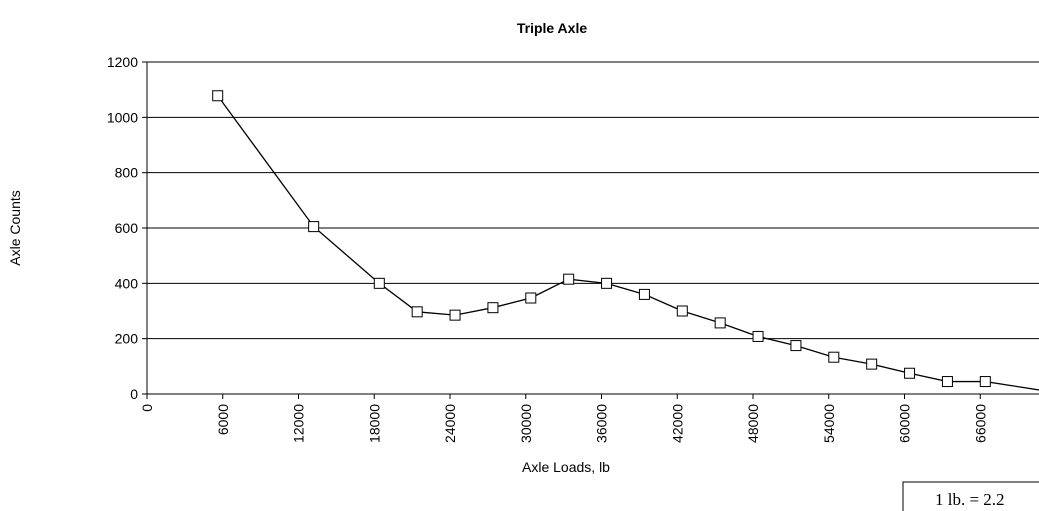 Image resolution: width=1039 pixels, height=511 pixels. Describe the element at coordinates (970, 499) in the screenshot. I see `annotation: 1 lb. = 2.2` at that location.